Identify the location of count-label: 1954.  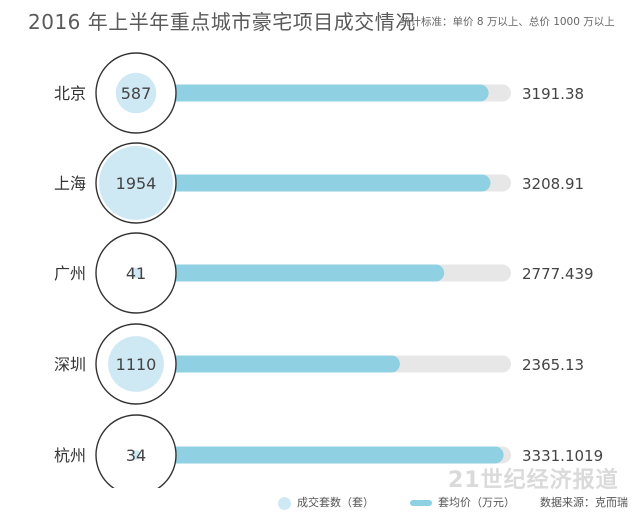
(136, 183).